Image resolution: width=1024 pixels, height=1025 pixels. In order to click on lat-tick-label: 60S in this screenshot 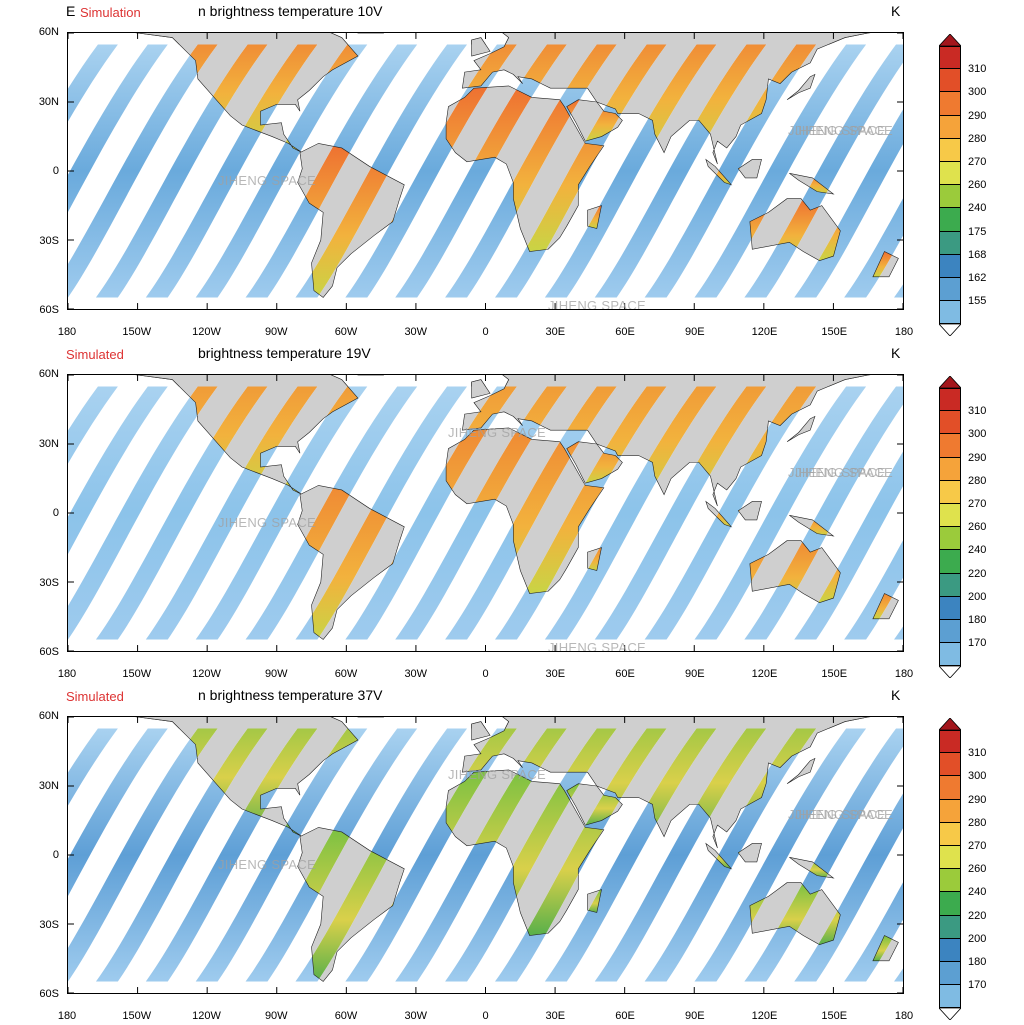, I will do `click(49, 652)`.